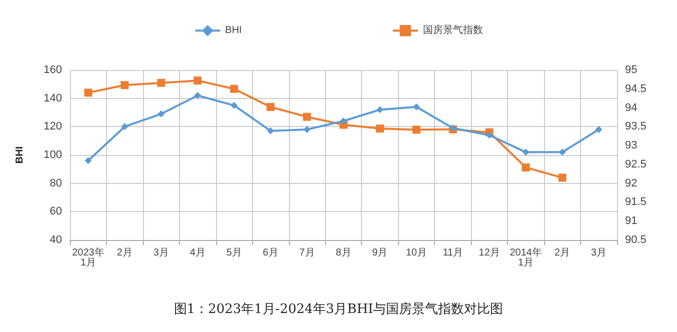  I want to click on x-tick-label: 10月, so click(416, 253).